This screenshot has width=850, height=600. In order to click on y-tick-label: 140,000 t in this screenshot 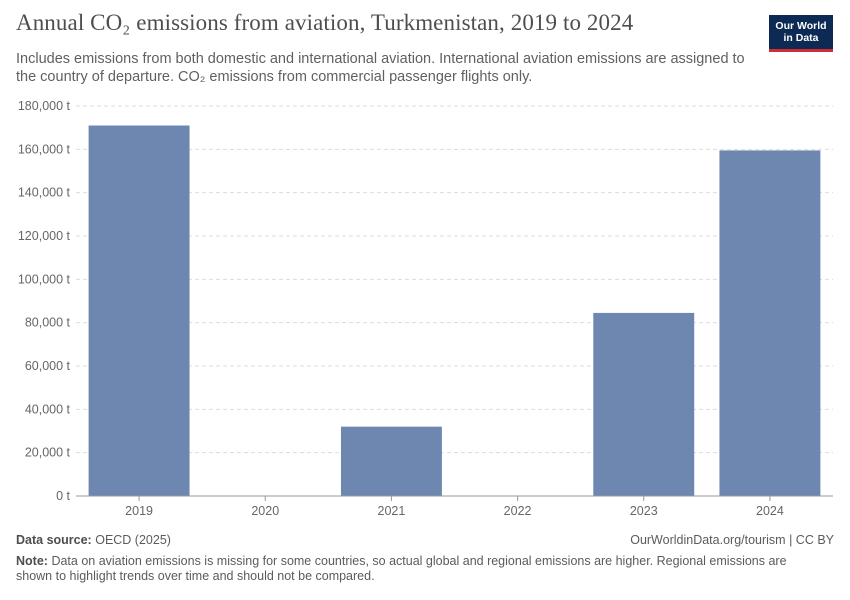, I will do `click(44, 193)`.